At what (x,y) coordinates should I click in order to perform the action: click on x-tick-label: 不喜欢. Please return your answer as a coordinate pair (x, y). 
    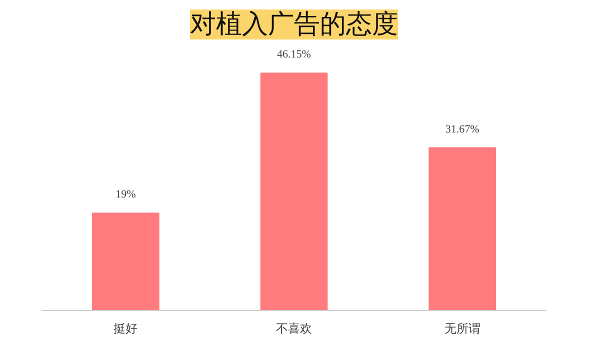
    Looking at the image, I should click on (294, 329).